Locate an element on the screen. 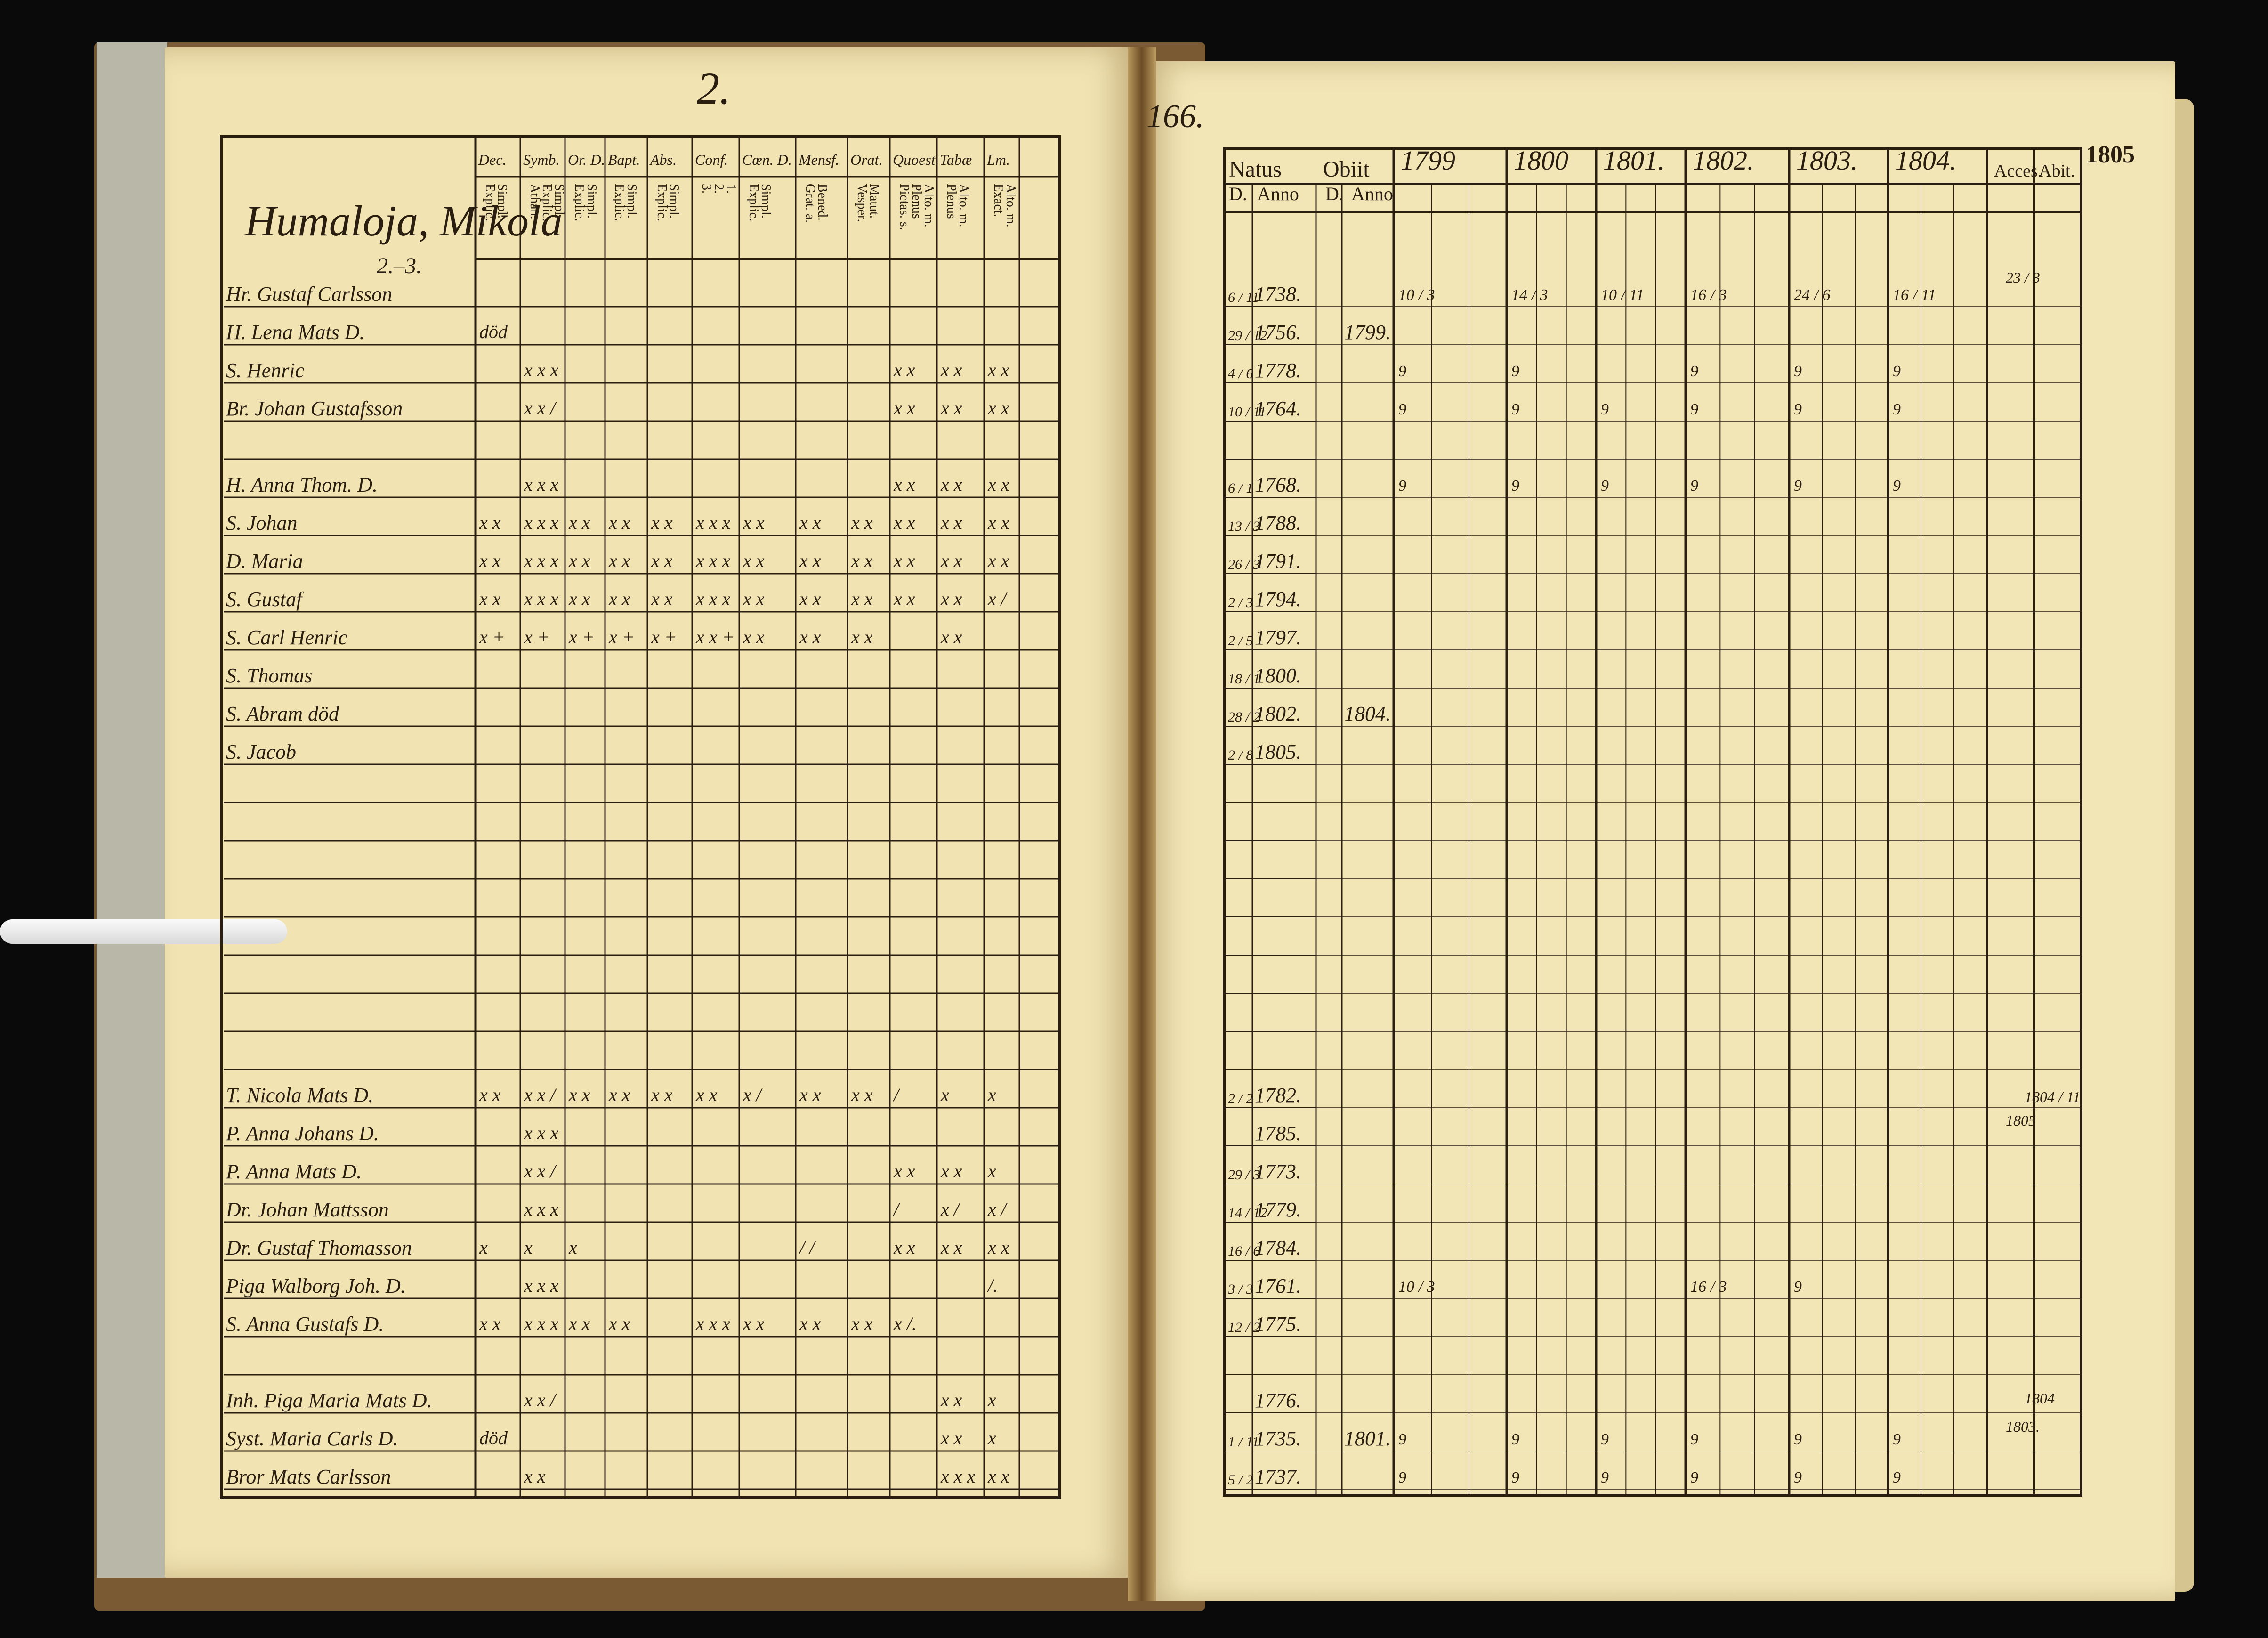 Image resolution: width=2268 pixels, height=1638 pixels. person-name: S. Johan is located at coordinates (262, 523).